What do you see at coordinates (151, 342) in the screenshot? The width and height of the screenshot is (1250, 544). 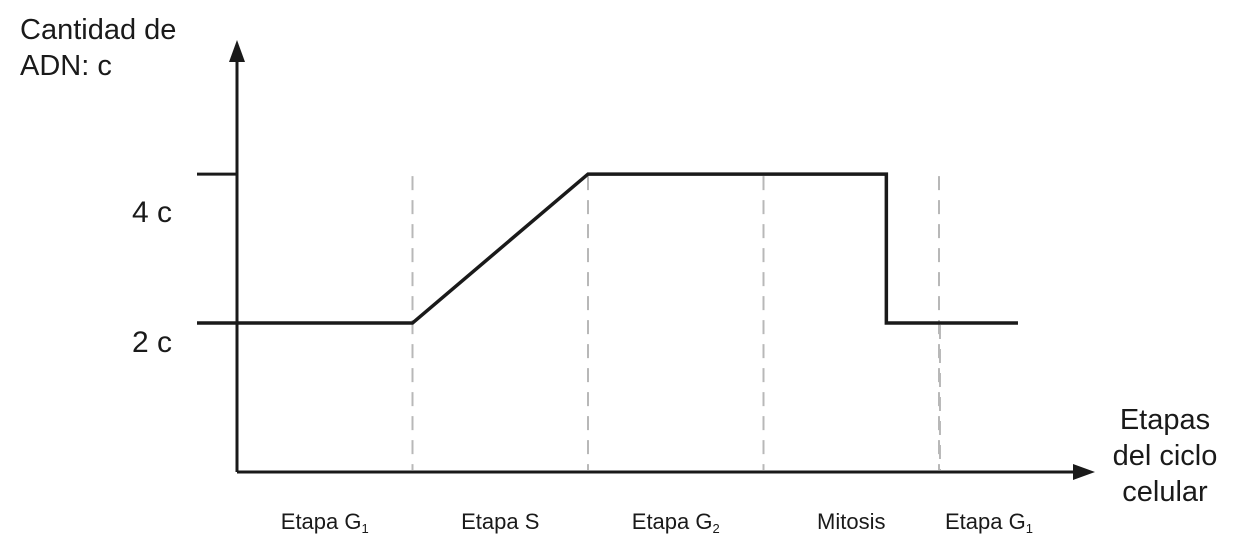 I see `y-tick-label-2c: 2 c` at bounding box center [151, 342].